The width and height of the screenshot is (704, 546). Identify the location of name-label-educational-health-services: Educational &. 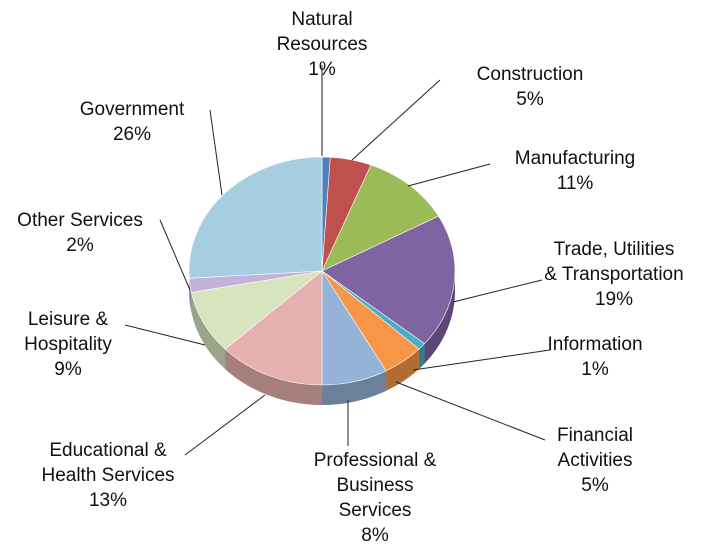
(108, 450).